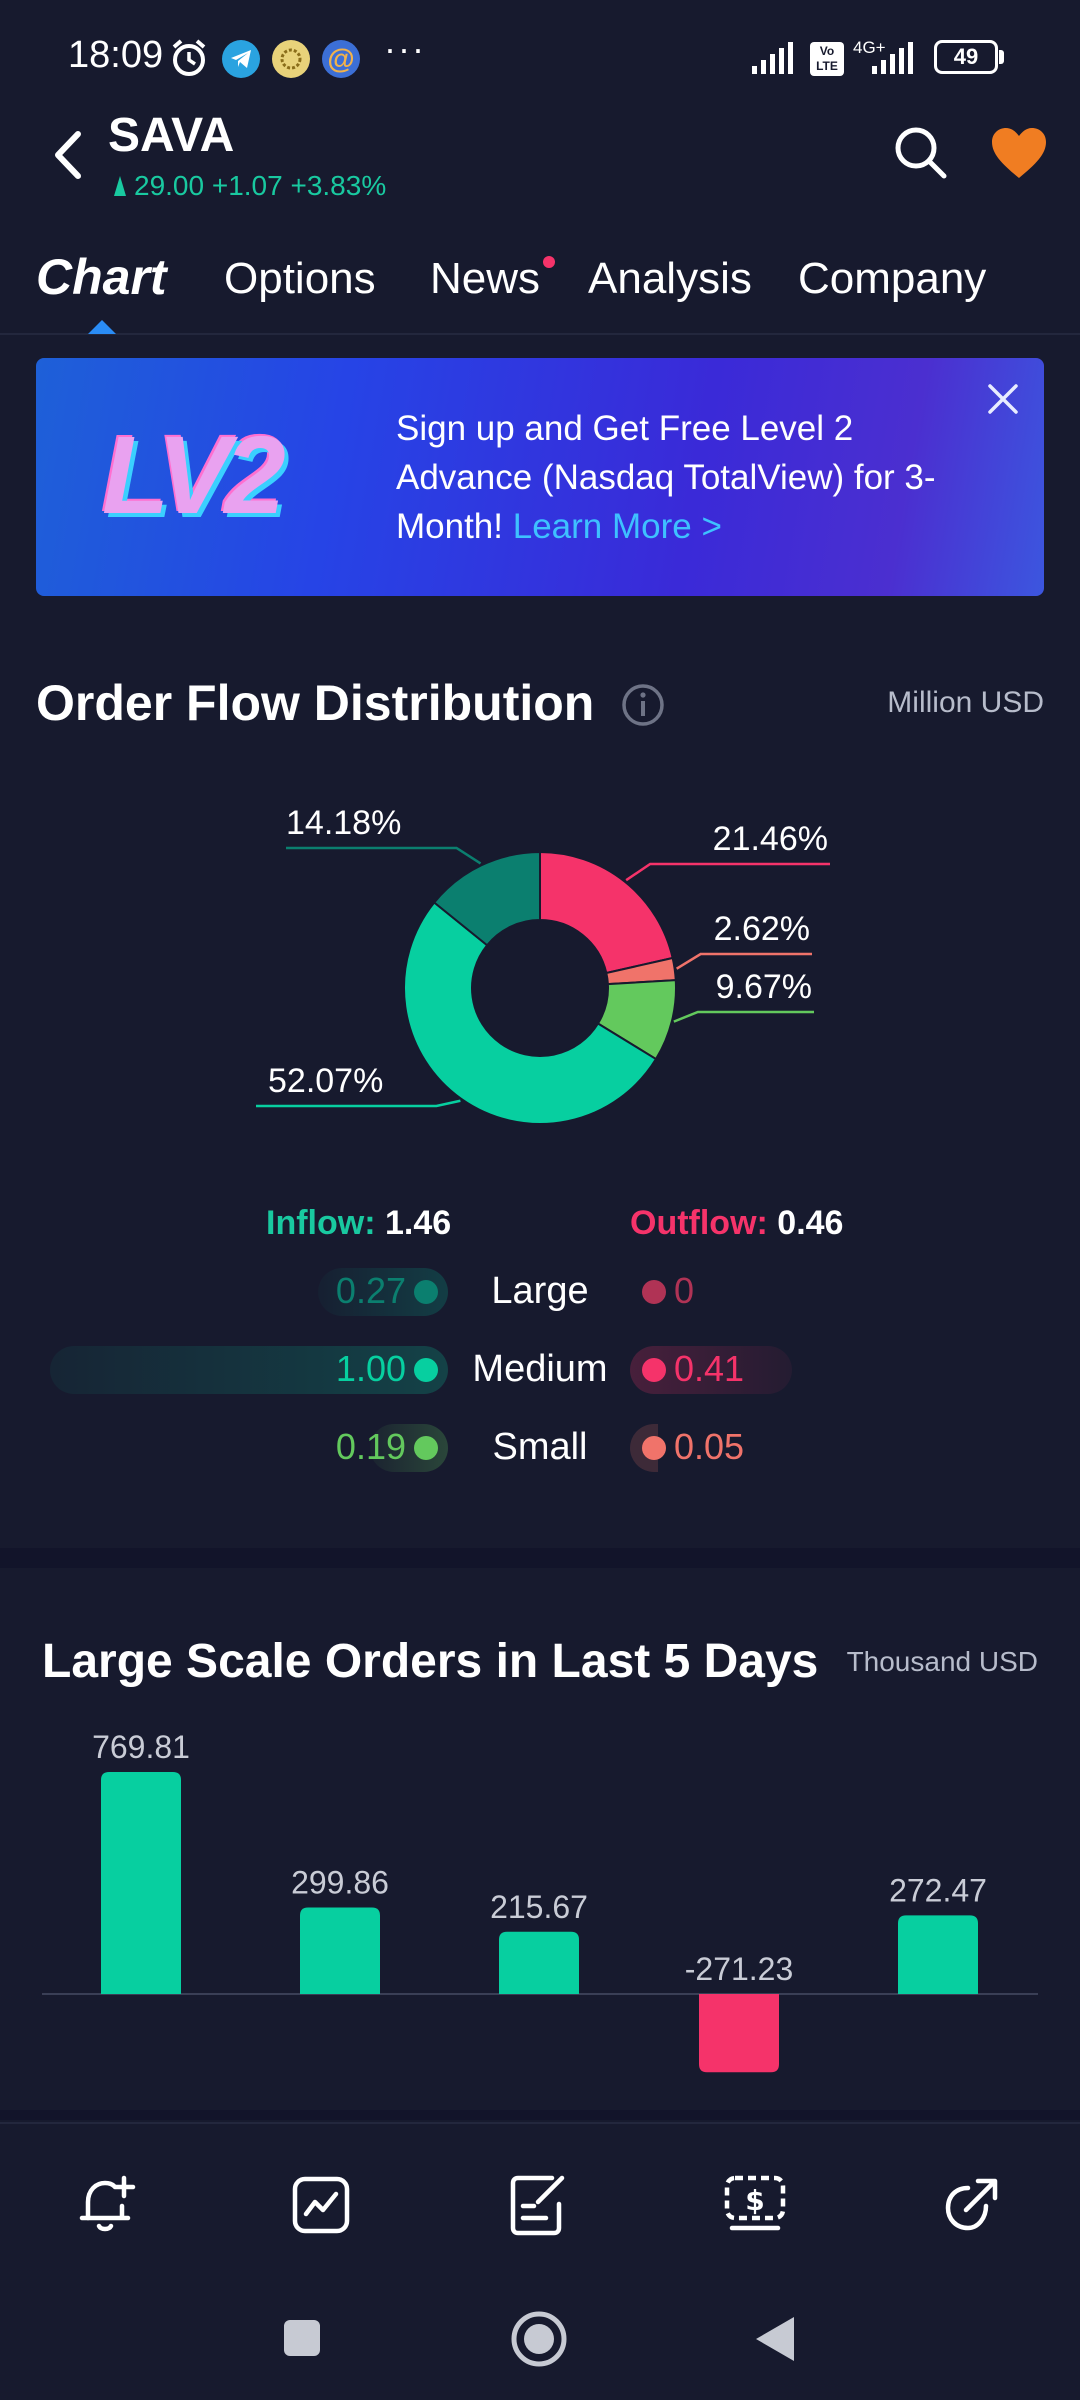  Describe the element at coordinates (321, 1223) in the screenshot. I see `inflow-label: Inflow:` at that location.